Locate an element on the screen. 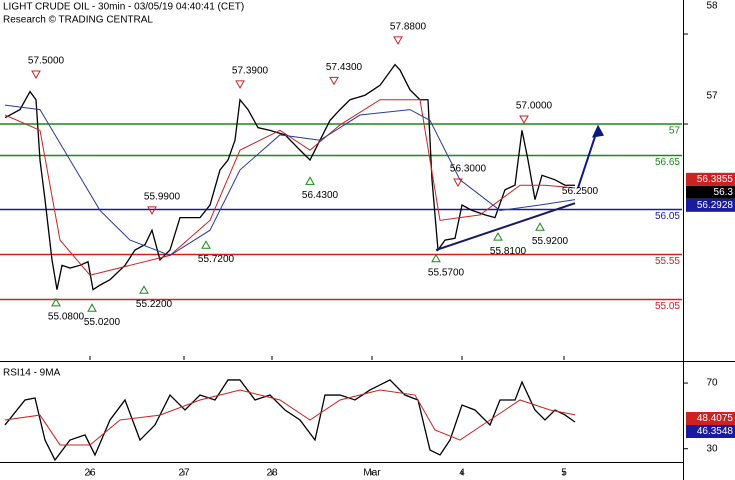 The height and width of the screenshot is (480, 735). y-tick-label: 70 is located at coordinates (712, 383).